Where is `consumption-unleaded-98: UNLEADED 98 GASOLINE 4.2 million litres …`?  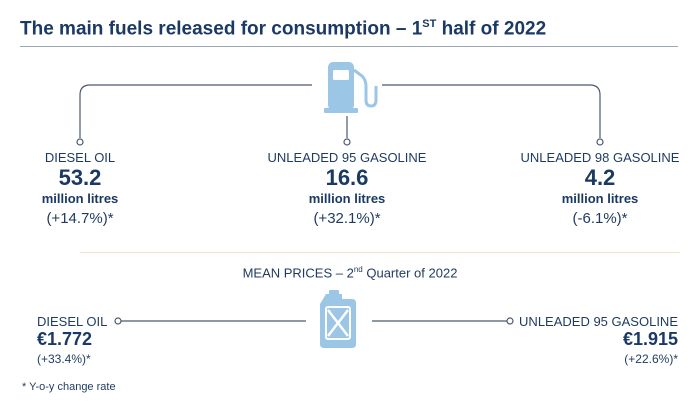 consumption-unleaded-98: UNLEADED 98 GASOLINE 4.2 million litres … is located at coordinates (600, 188).